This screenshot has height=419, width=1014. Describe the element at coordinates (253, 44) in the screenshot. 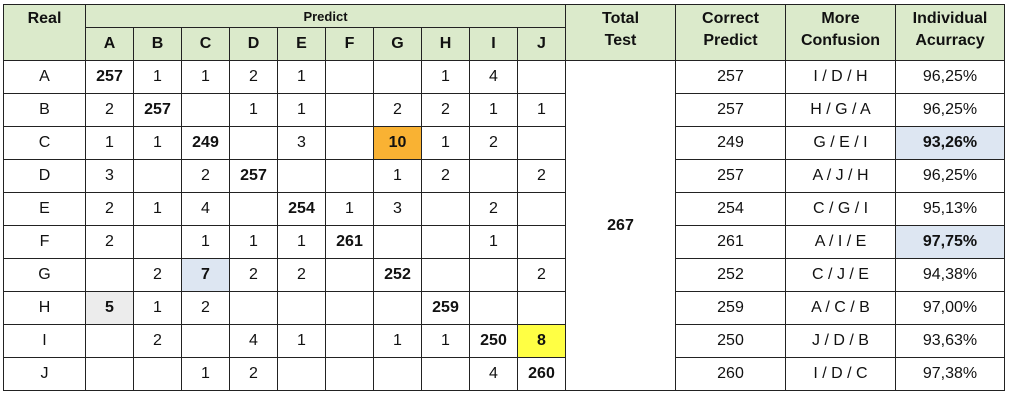

I see `predict-column-header: D` at that location.